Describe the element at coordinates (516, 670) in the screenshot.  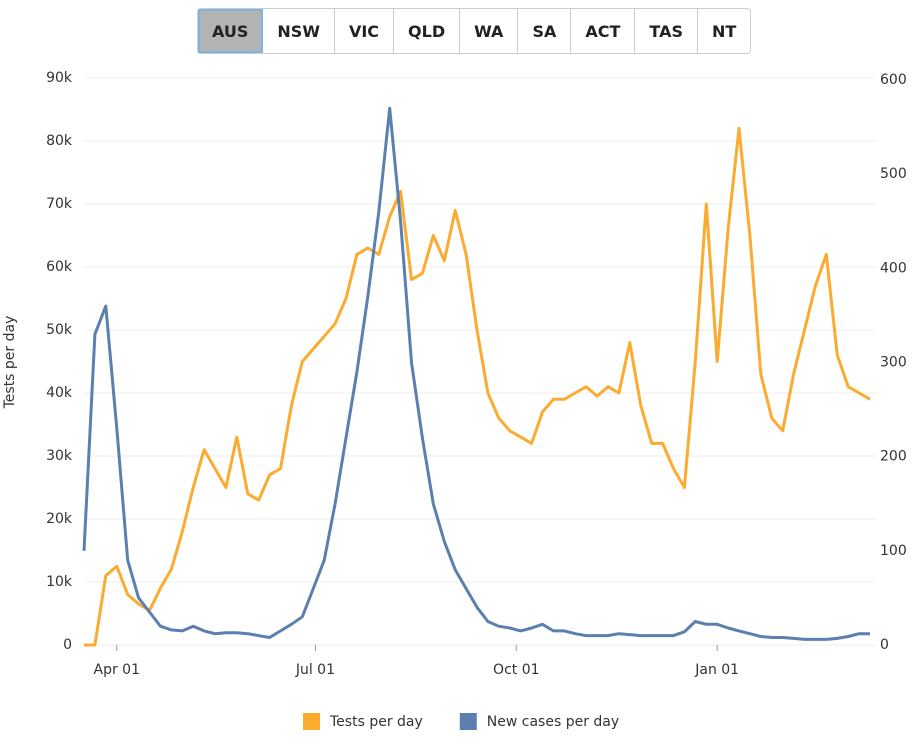
I see `x-tick-label: Oct 01` at that location.